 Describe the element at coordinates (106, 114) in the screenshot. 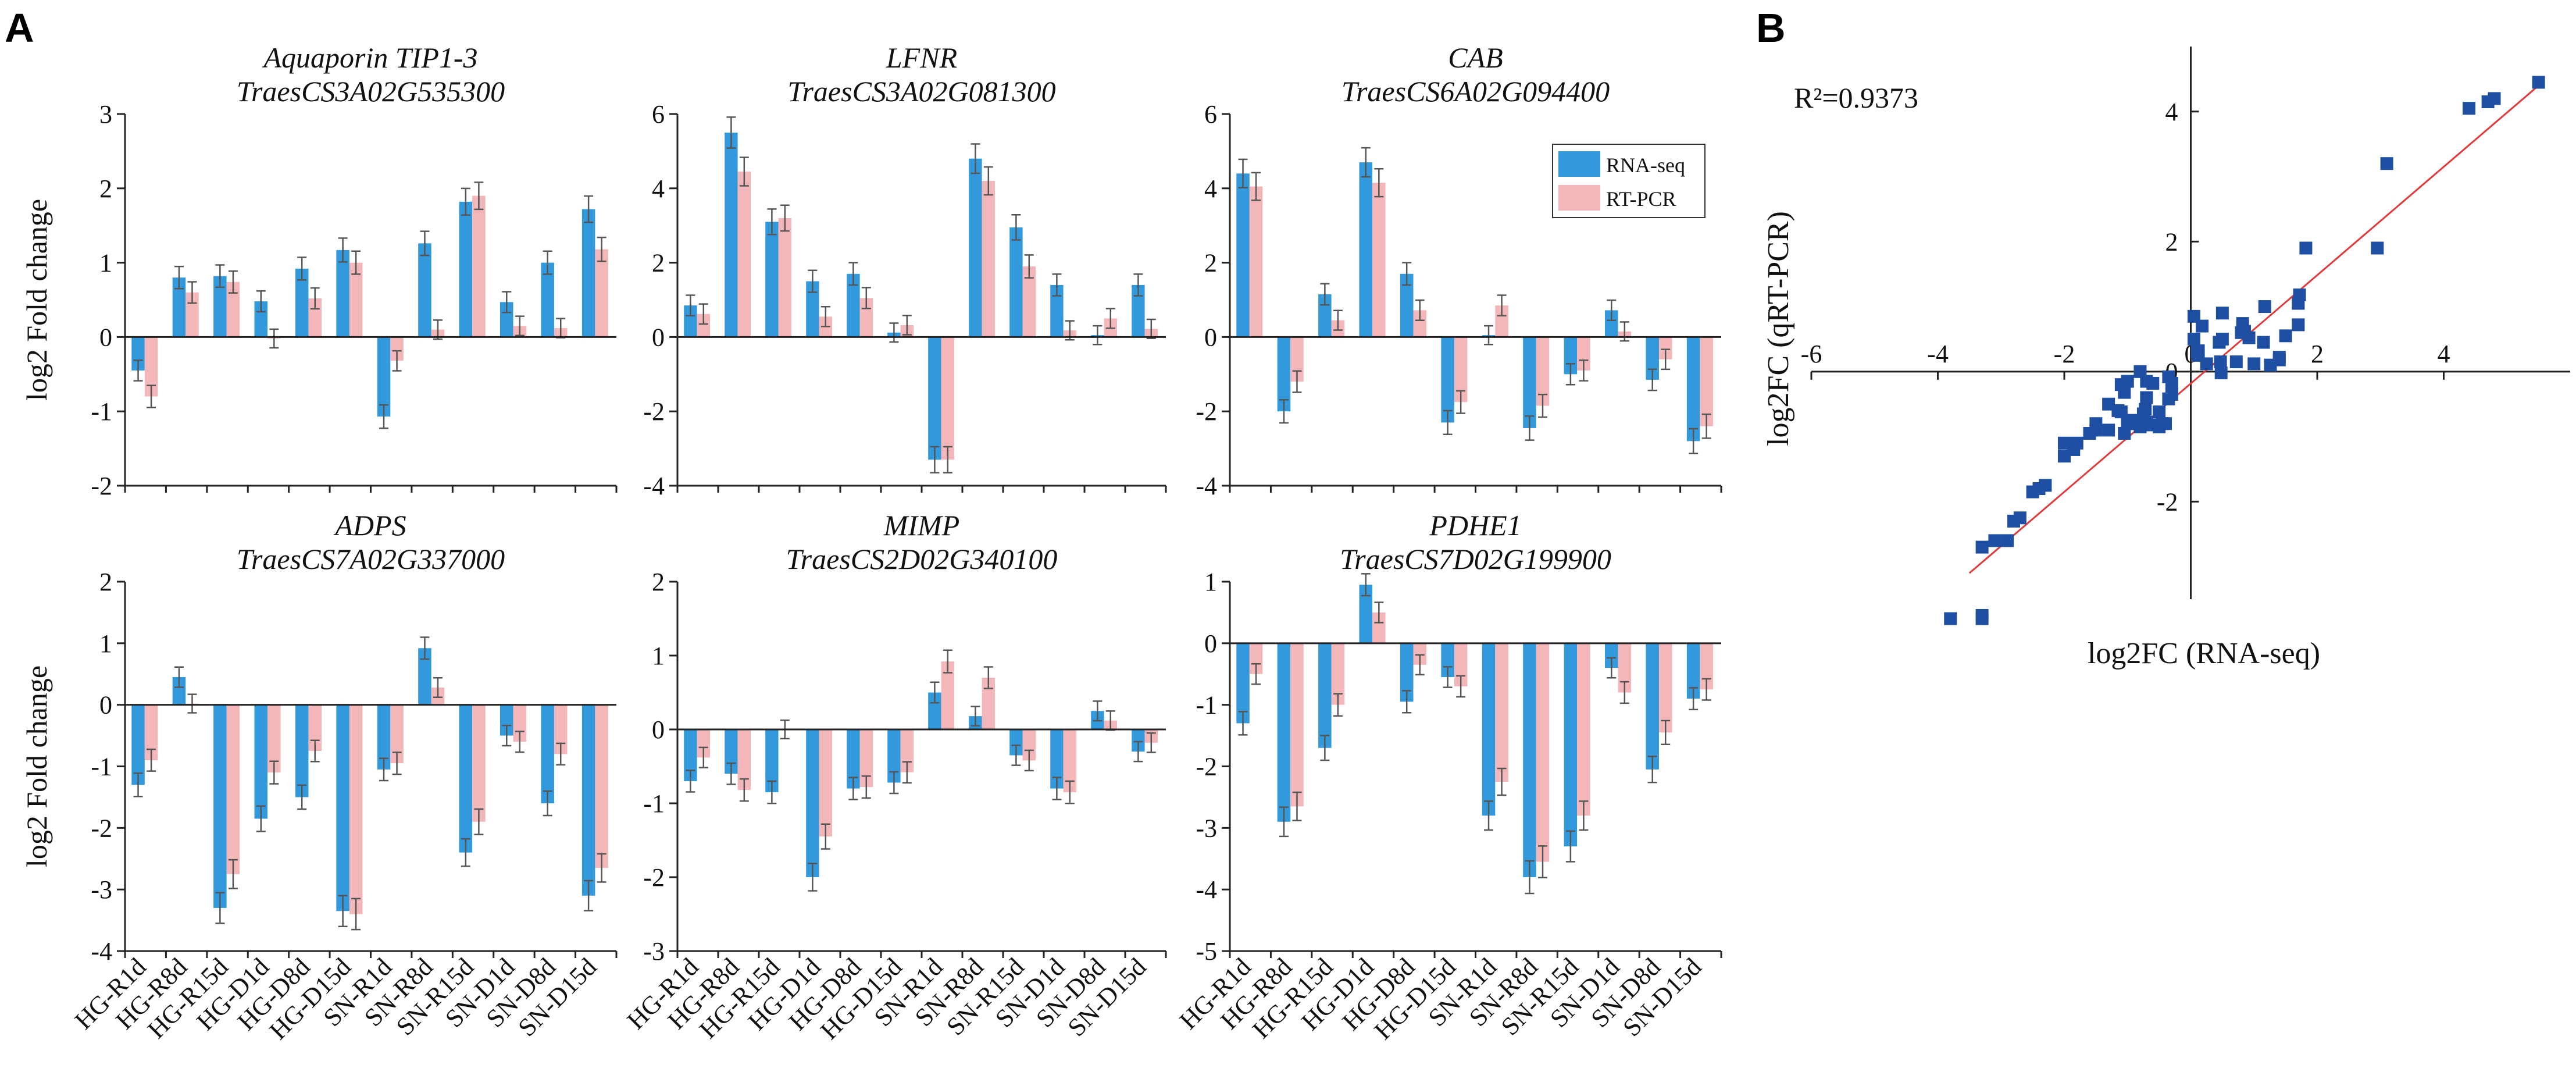

I see `y-tick-label: 3` at that location.